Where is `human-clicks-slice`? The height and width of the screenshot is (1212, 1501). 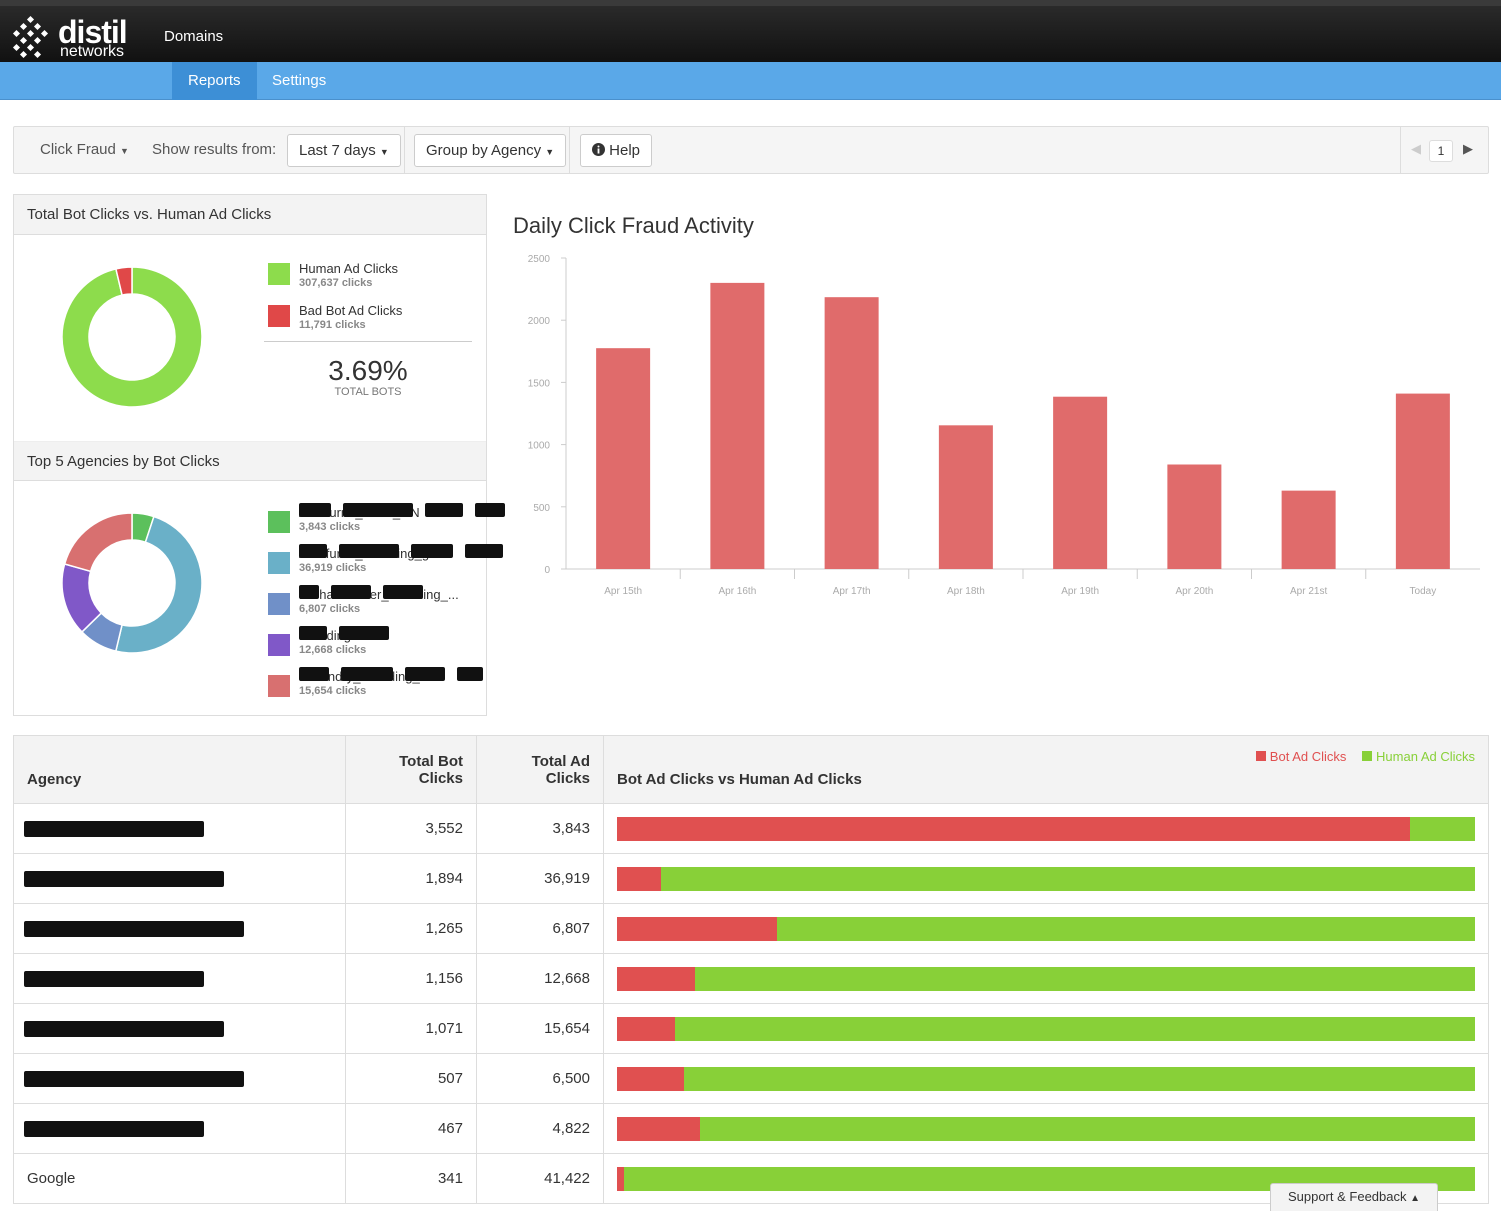
human-clicks-slice is located at coordinates (132, 337).